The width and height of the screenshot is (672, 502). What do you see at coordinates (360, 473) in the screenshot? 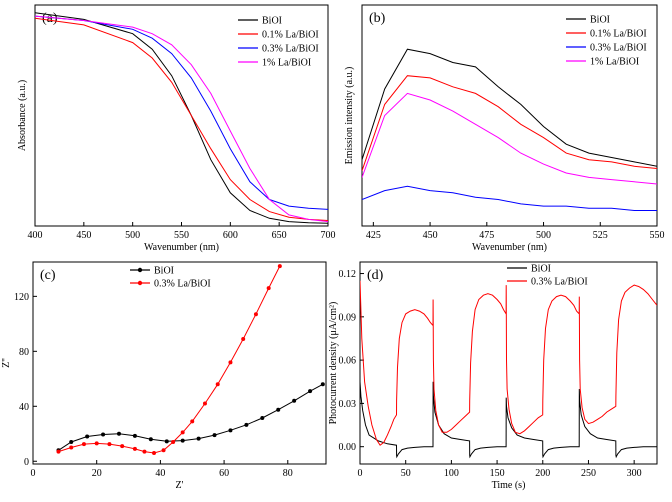
I see `x-tick-label: 0` at bounding box center [360, 473].